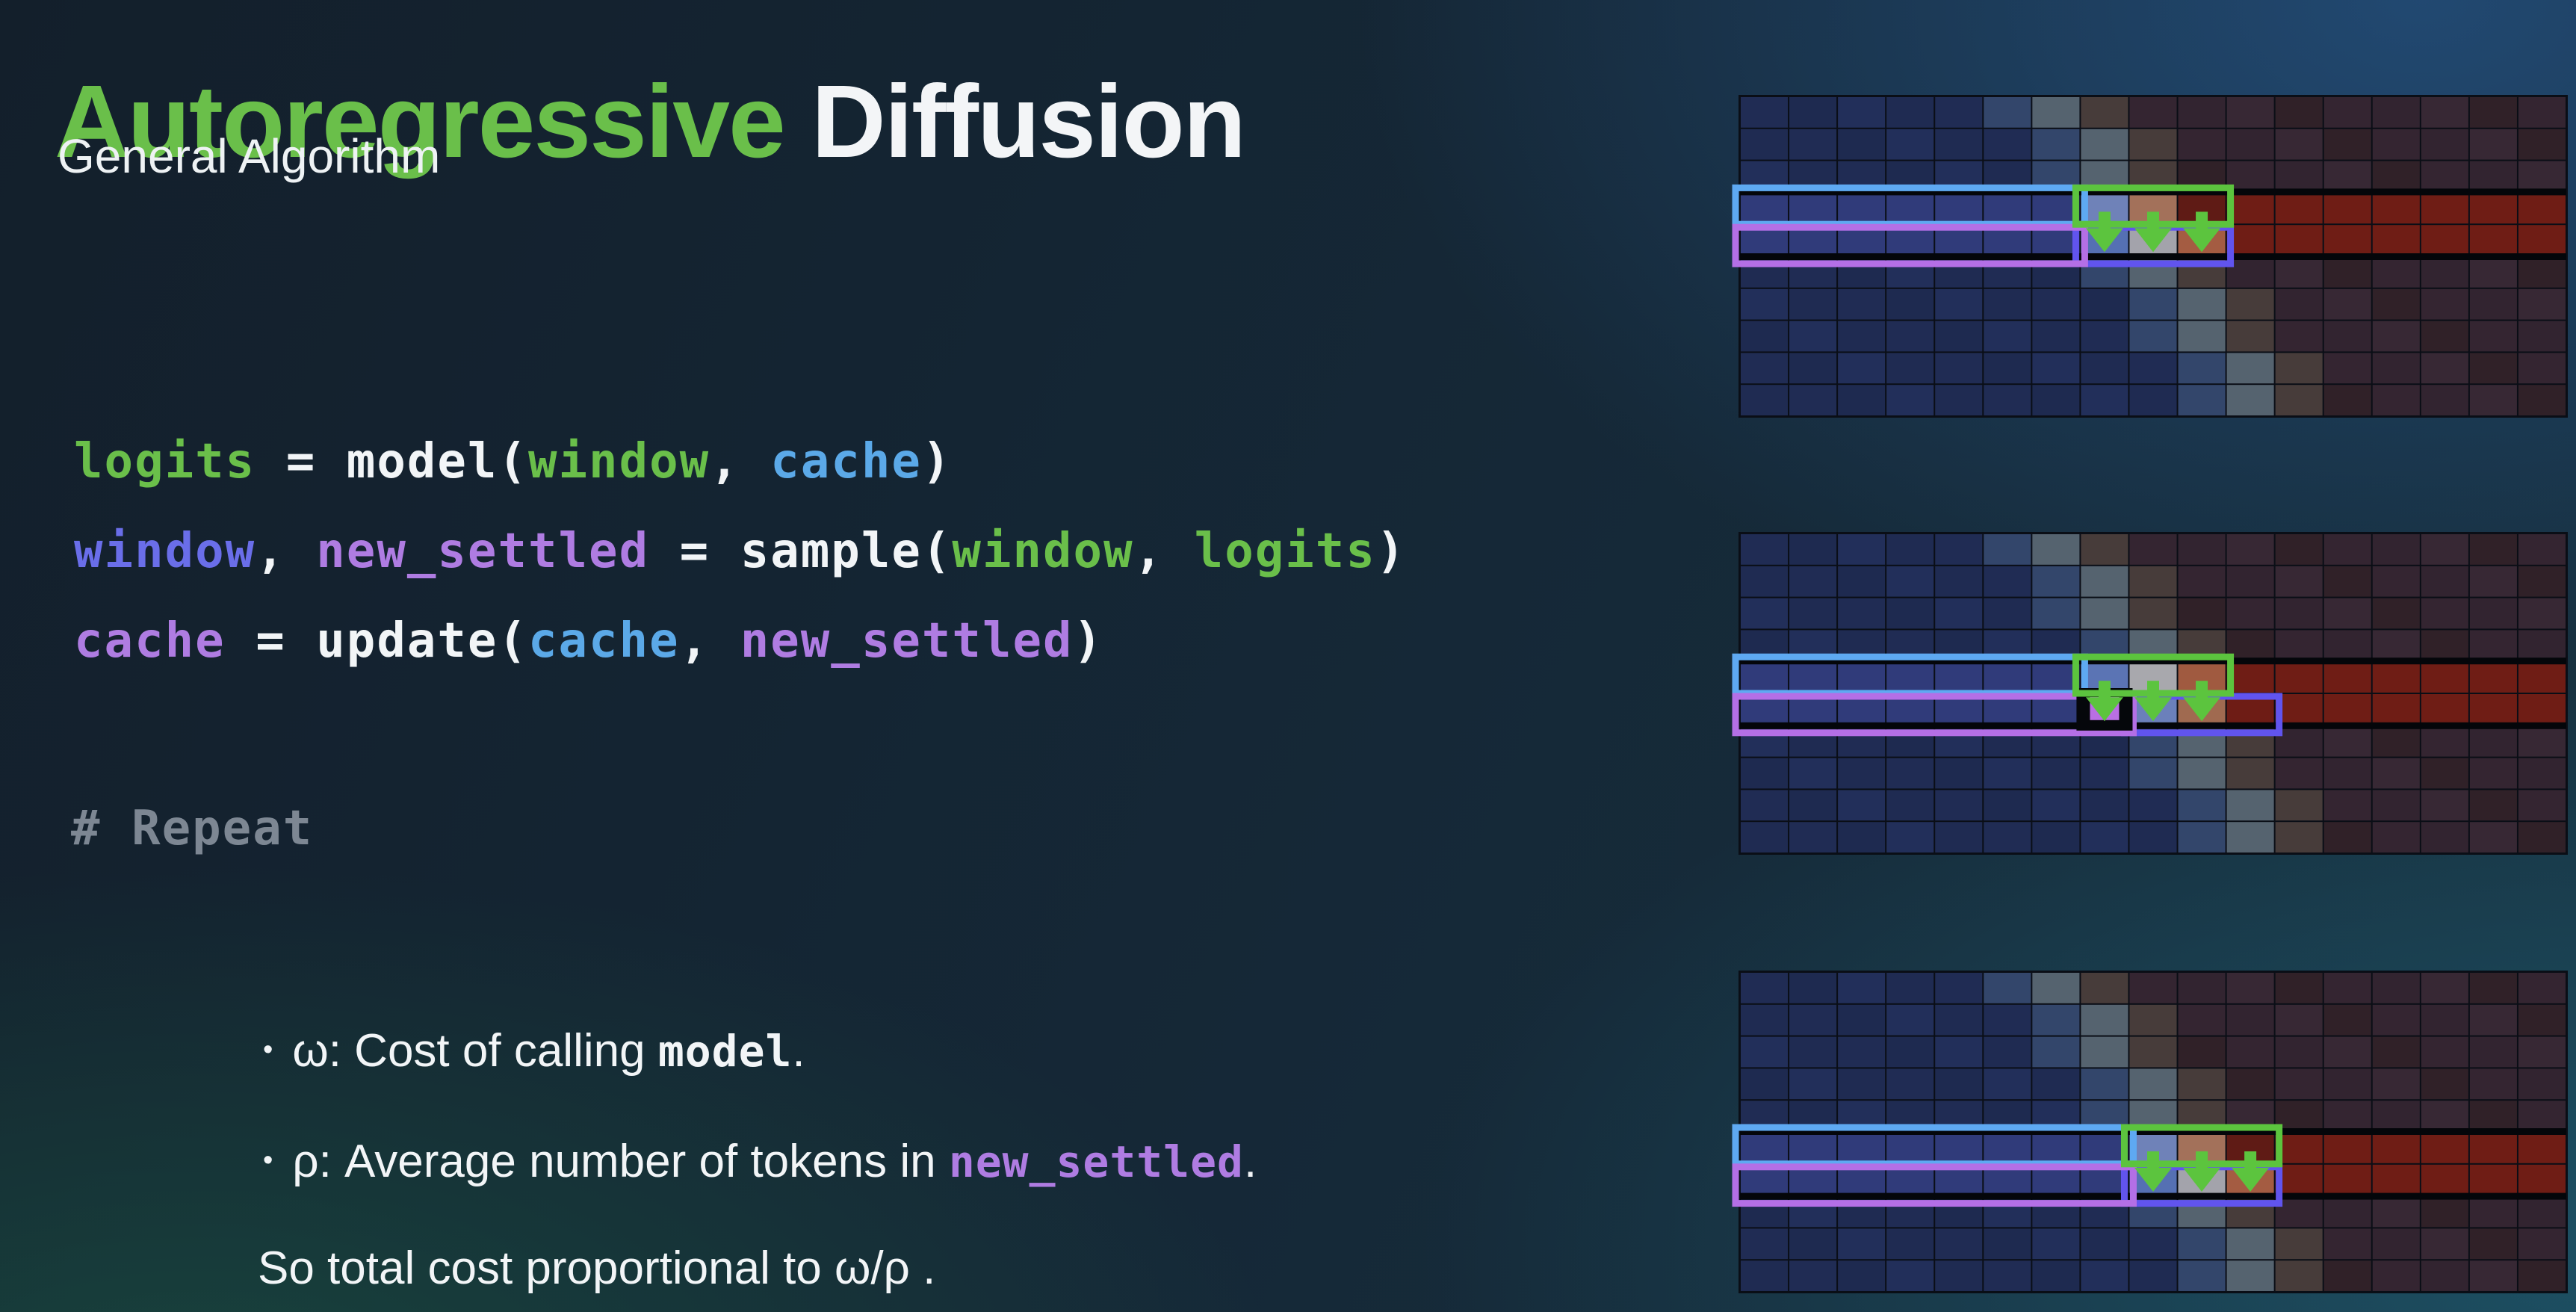 The height and width of the screenshot is (1312, 2576). Describe the element at coordinates (513, 462) in the screenshot. I see `code-line: logits = model(window, cache)` at that location.